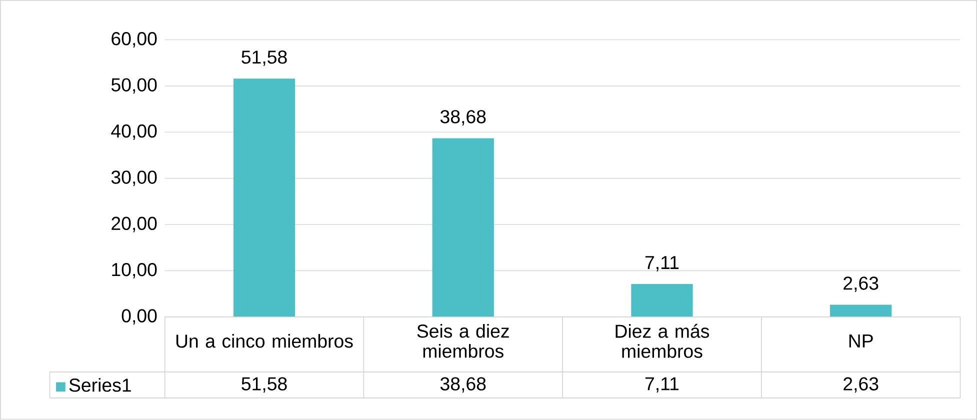  Describe the element at coordinates (264, 385) in the screenshot. I see `data-label: 51,58` at that location.